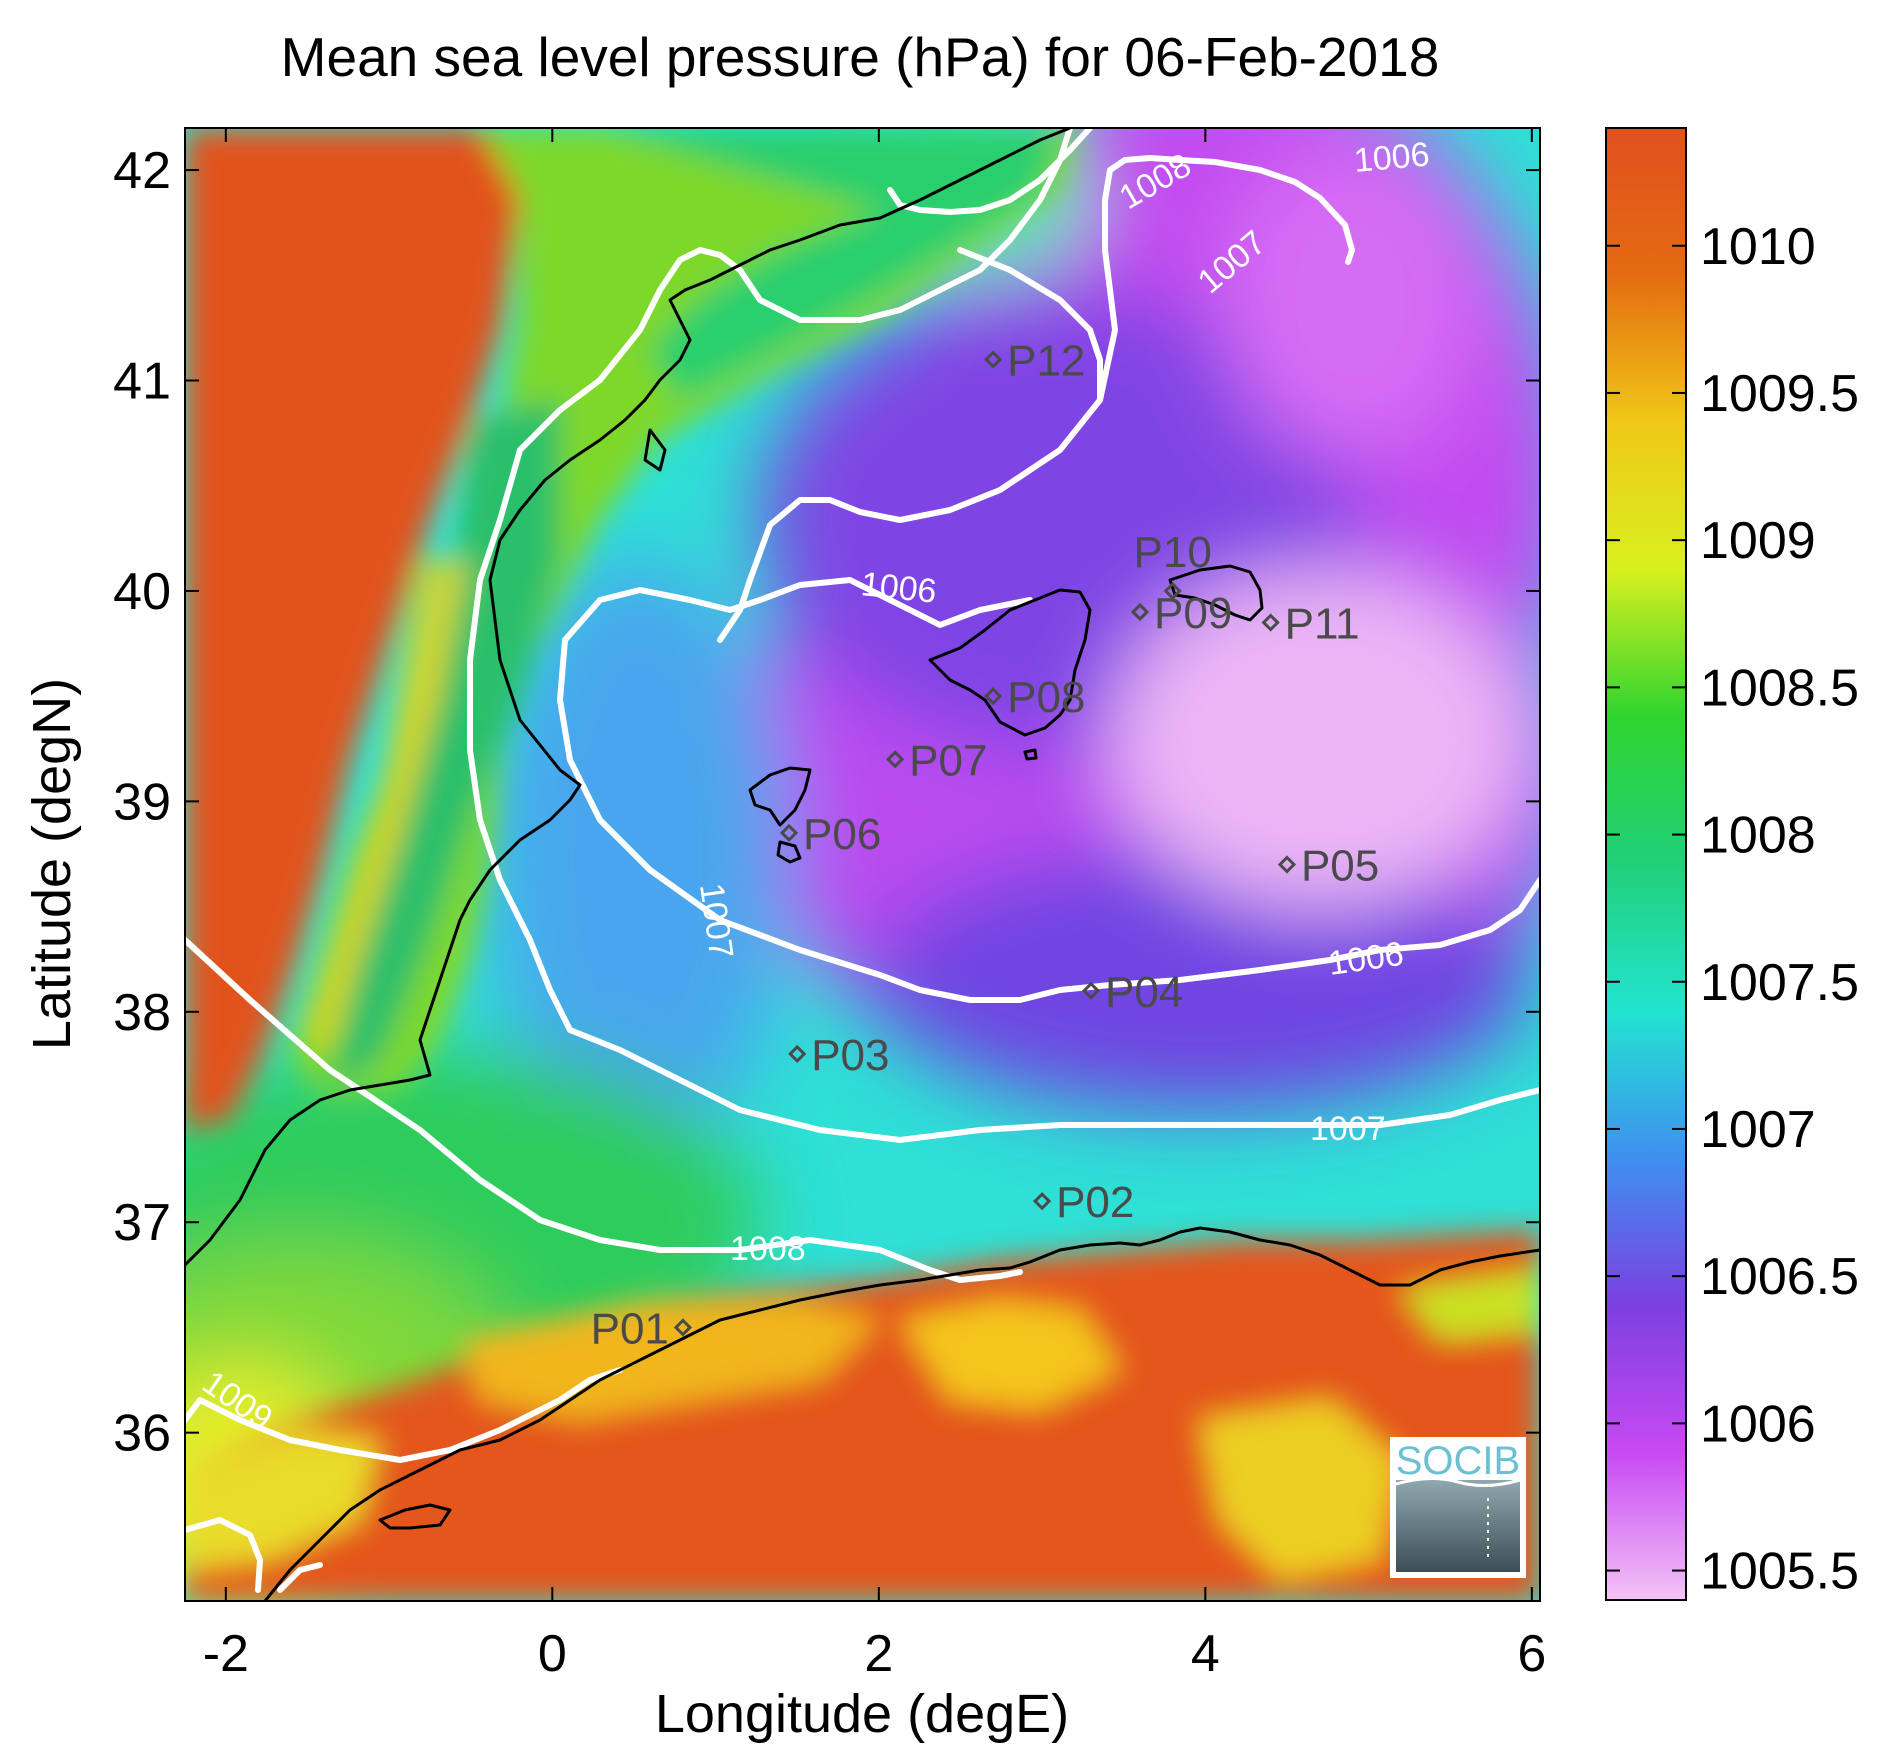  What do you see at coordinates (1193, 613) in the screenshot?
I see `station-label: P09` at bounding box center [1193, 613].